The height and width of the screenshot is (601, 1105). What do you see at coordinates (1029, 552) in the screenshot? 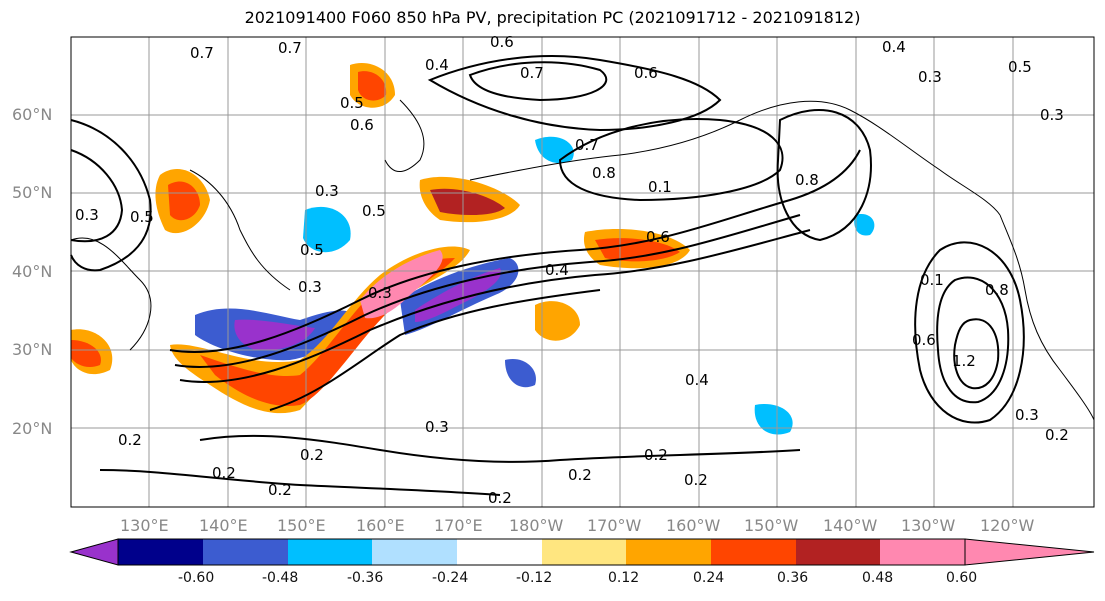
I see `colorbar-max-extension` at bounding box center [1029, 552].